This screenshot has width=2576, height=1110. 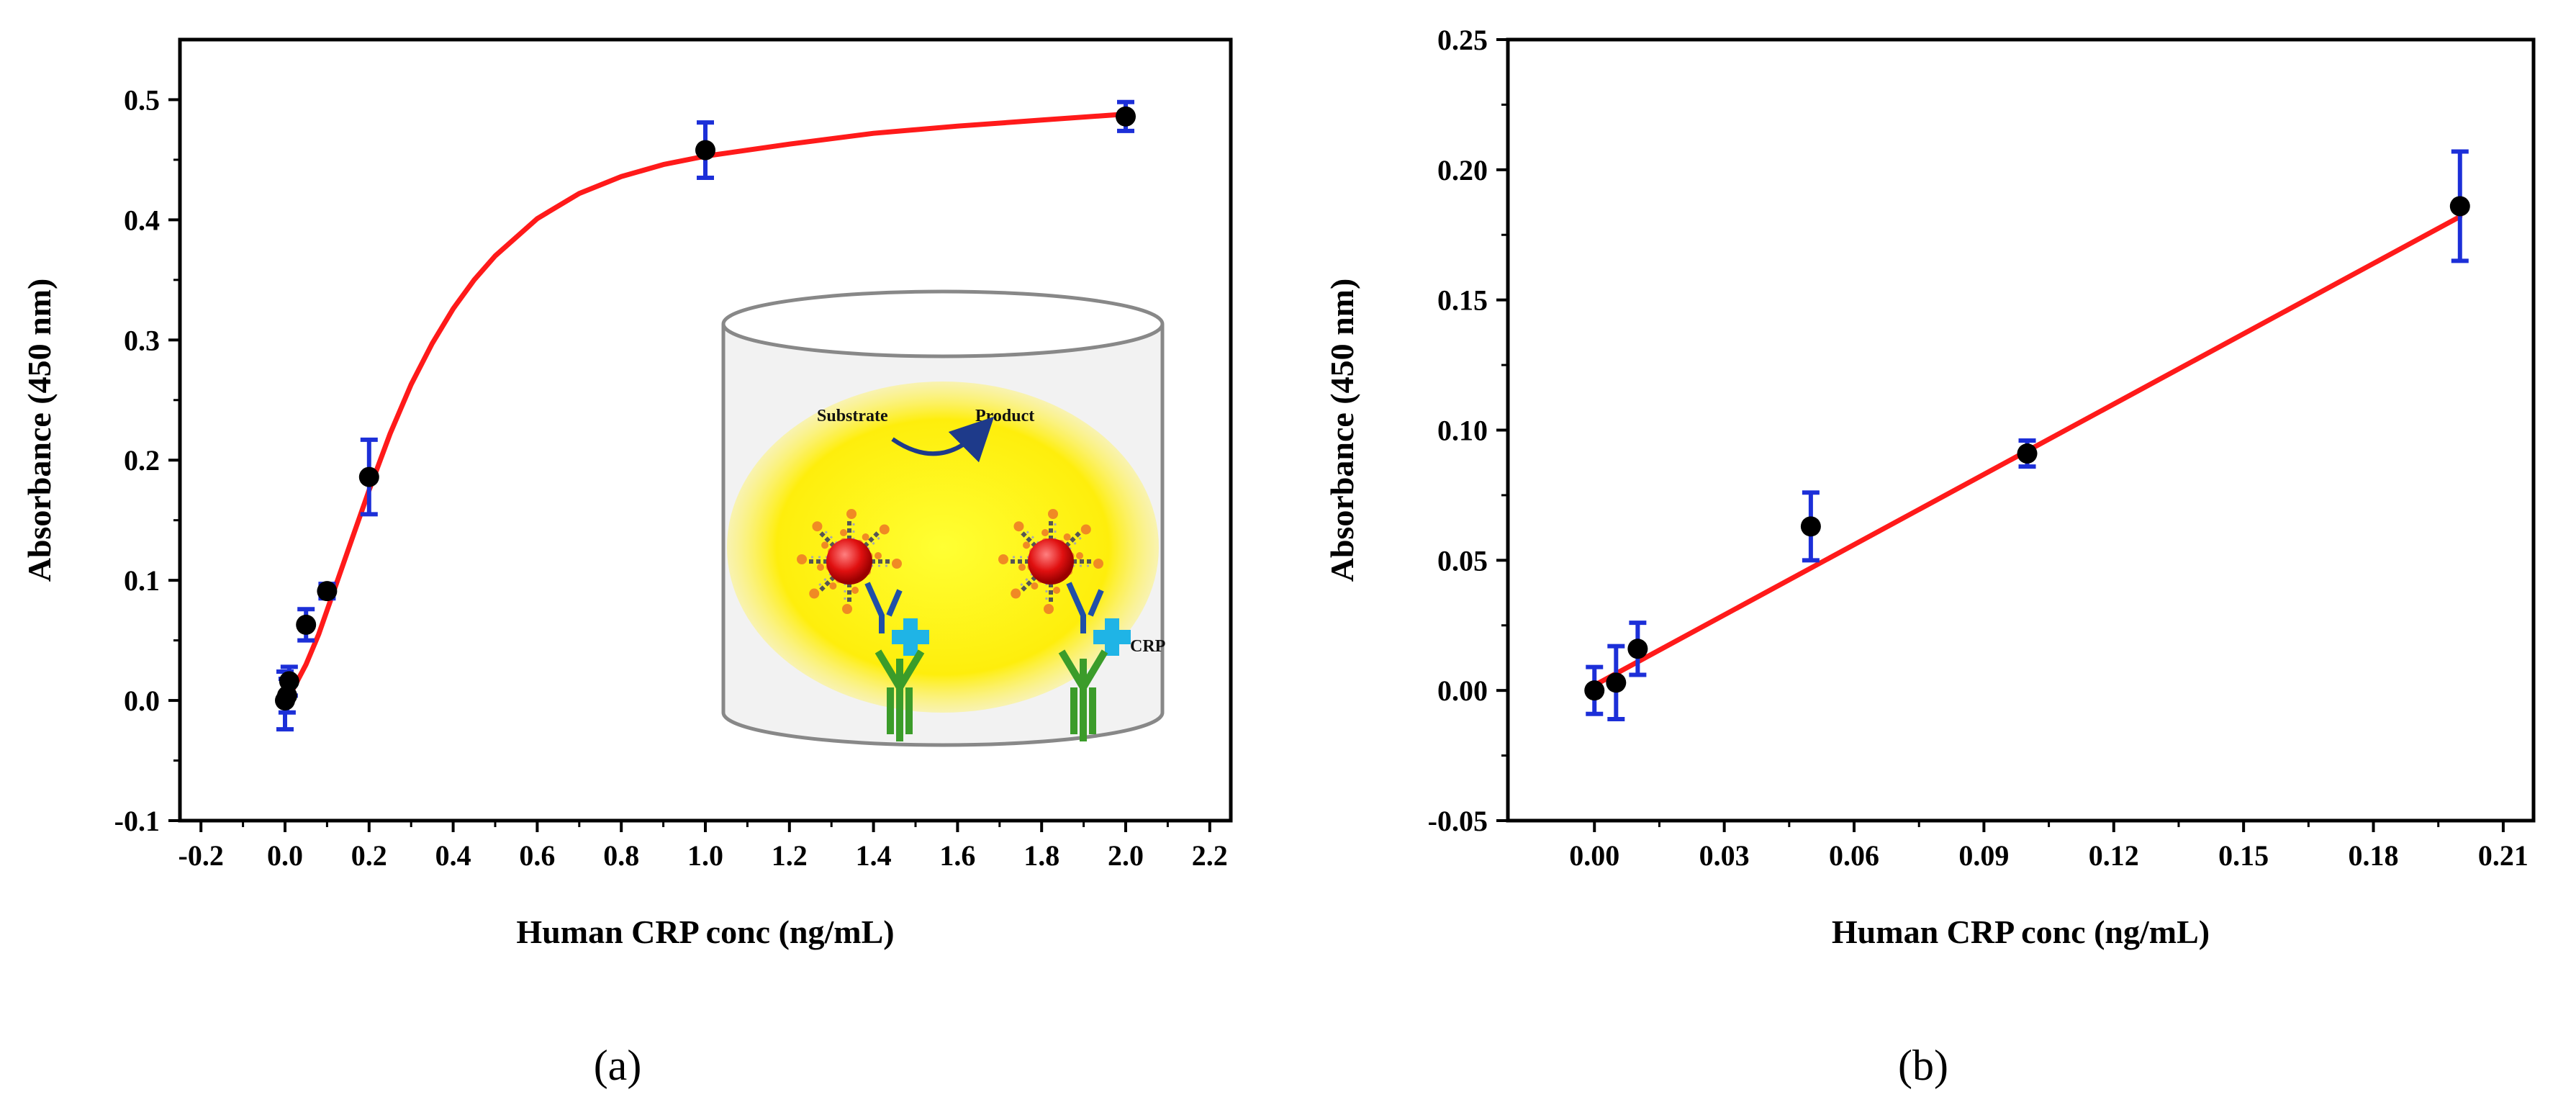 I want to click on x-tick-label: 0.8, so click(x=621, y=855).